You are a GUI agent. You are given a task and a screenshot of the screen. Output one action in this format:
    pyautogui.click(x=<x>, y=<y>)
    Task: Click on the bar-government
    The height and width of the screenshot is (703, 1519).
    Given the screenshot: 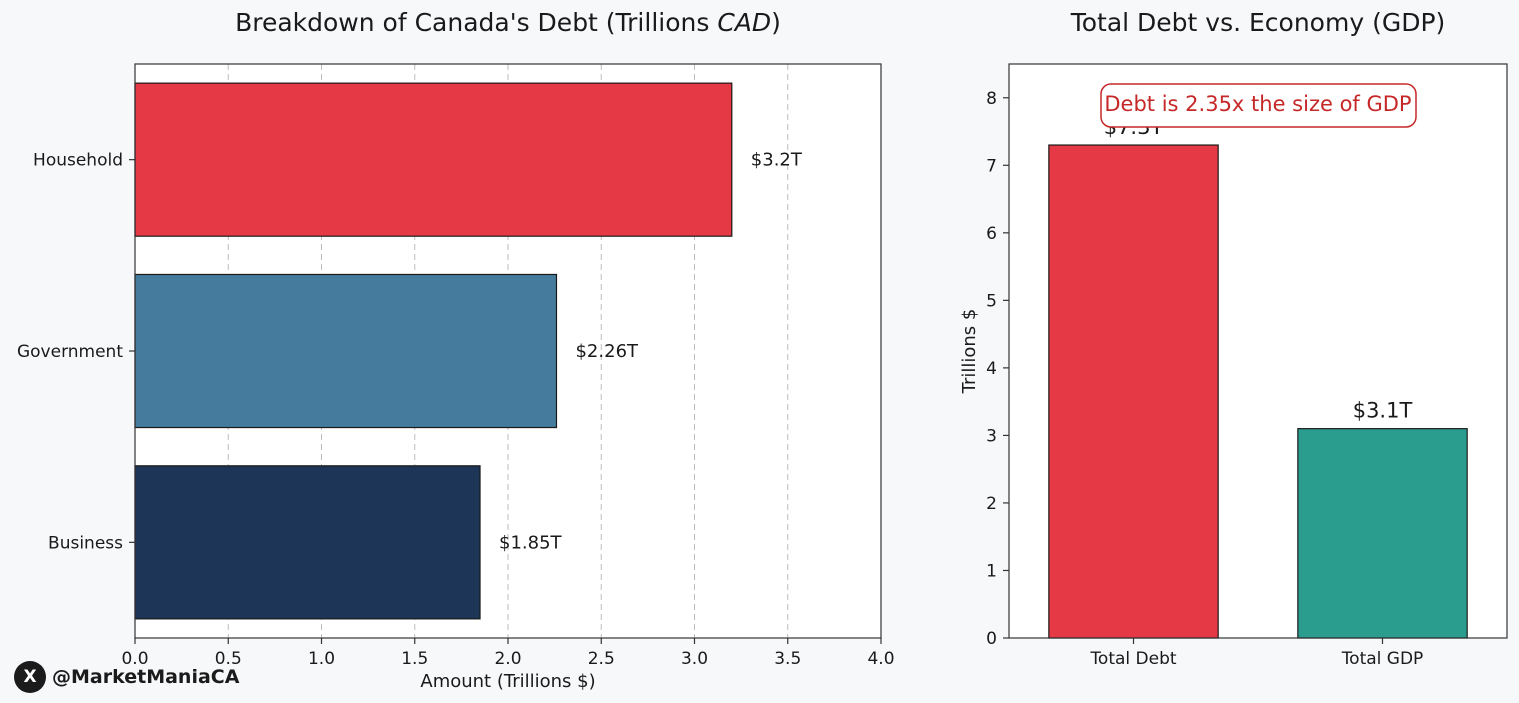 What is the action you would take?
    pyautogui.click(x=346, y=351)
    